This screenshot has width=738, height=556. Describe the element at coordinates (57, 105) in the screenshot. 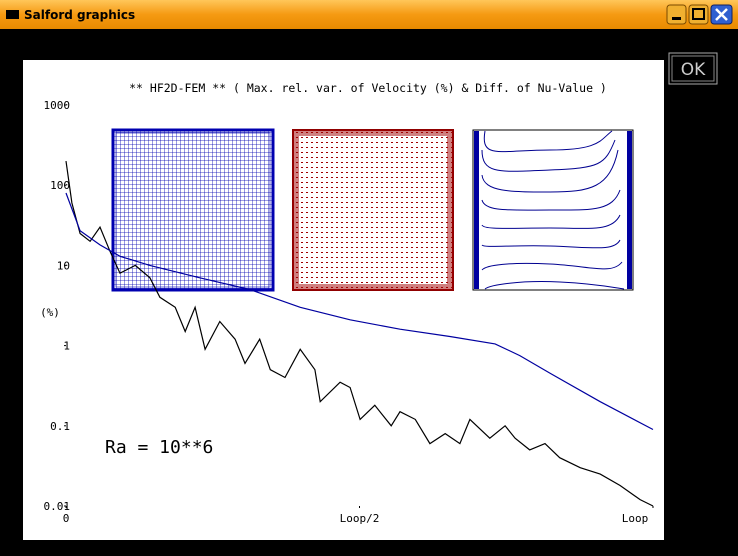

I see `y-tick-label: 1000` at that location.